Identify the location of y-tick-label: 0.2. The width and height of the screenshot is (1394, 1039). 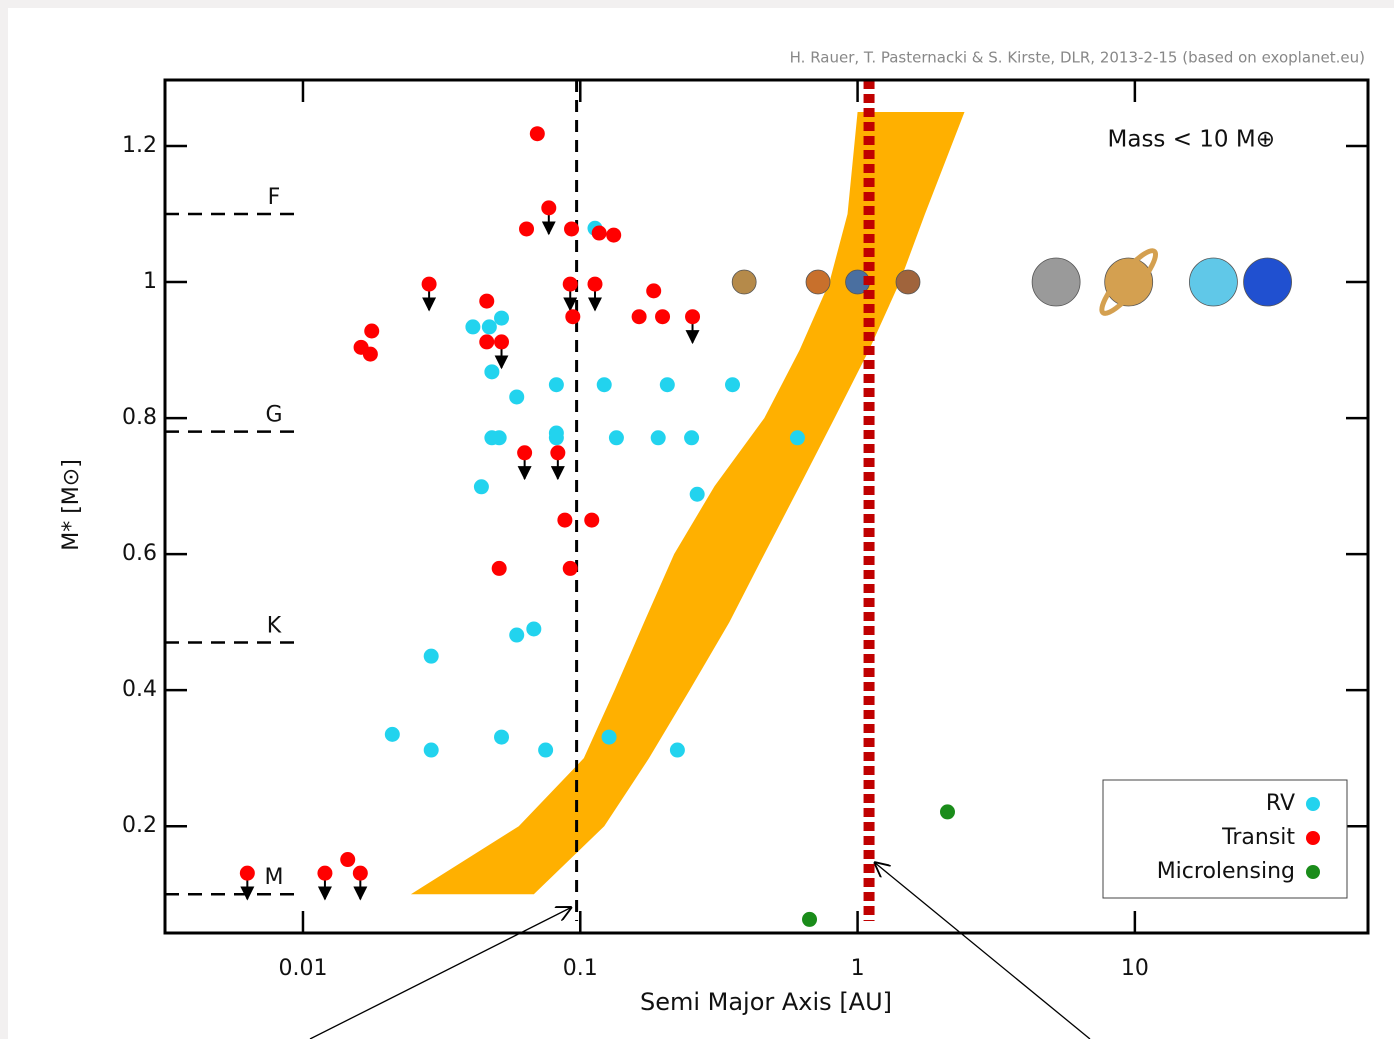
(139, 825).